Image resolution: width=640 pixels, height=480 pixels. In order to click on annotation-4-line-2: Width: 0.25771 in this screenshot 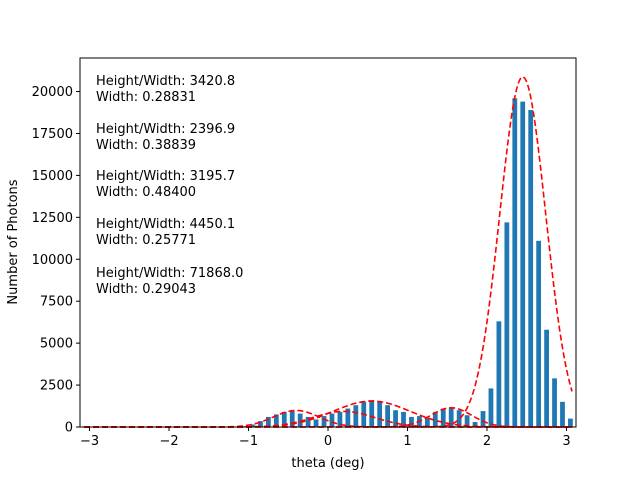, I will do `click(146, 240)`.